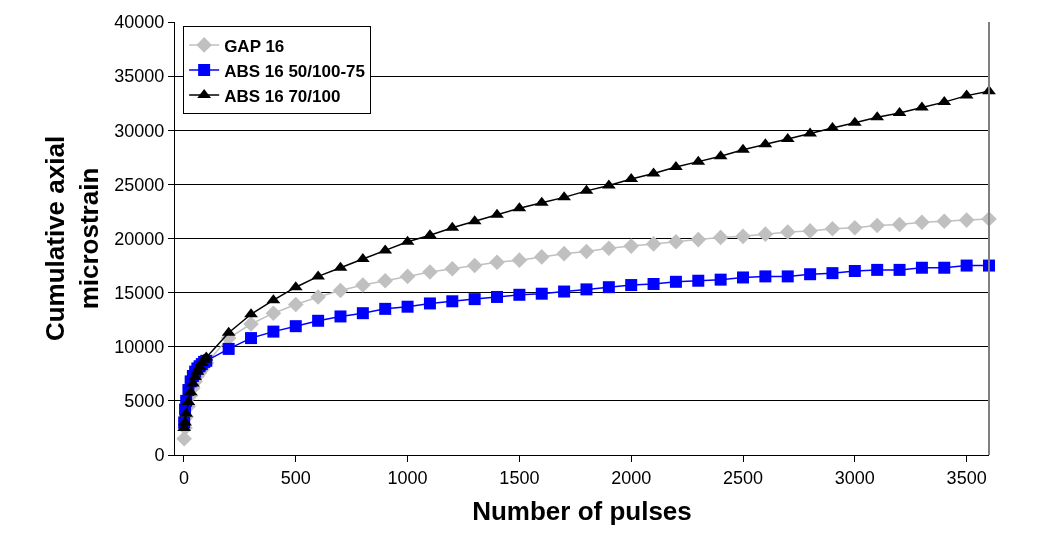 This screenshot has width=1039, height=533. What do you see at coordinates (295, 477) in the screenshot?
I see `x-tick-label: 500` at bounding box center [295, 477].